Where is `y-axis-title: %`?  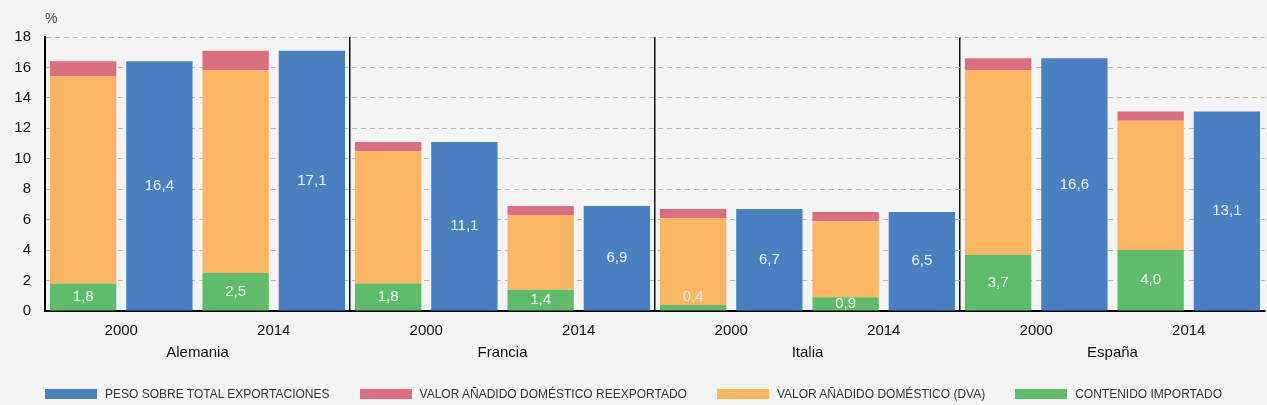 y-axis-title: % is located at coordinates (51, 18).